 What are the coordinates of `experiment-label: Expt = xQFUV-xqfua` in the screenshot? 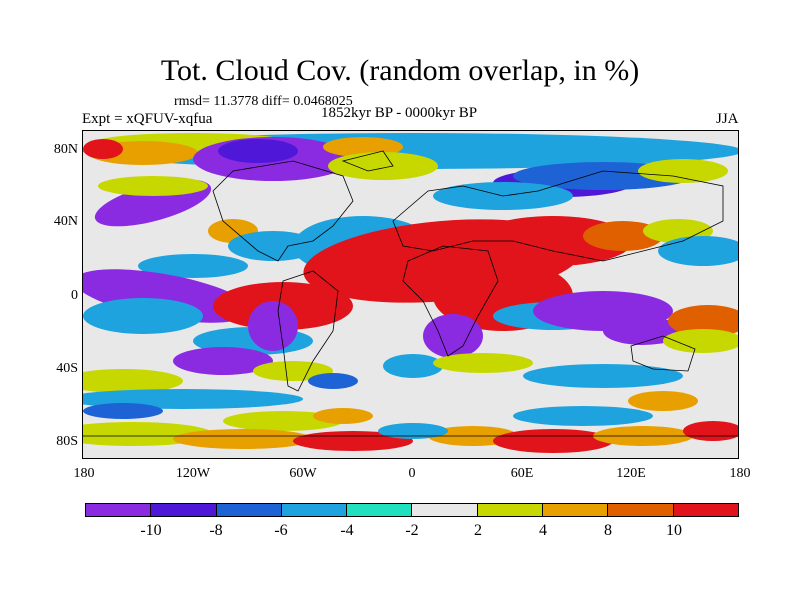 It's located at (147, 119).